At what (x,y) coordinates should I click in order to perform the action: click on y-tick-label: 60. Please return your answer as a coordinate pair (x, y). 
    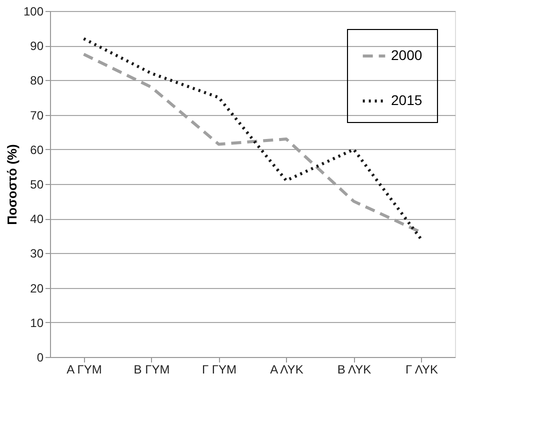
    Looking at the image, I should click on (37, 149).